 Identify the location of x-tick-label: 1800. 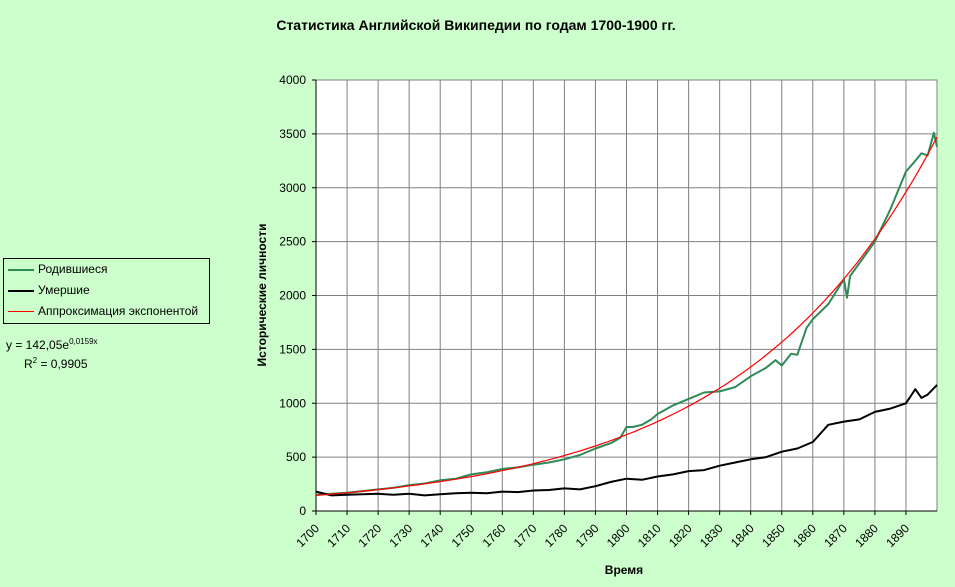
(618, 535).